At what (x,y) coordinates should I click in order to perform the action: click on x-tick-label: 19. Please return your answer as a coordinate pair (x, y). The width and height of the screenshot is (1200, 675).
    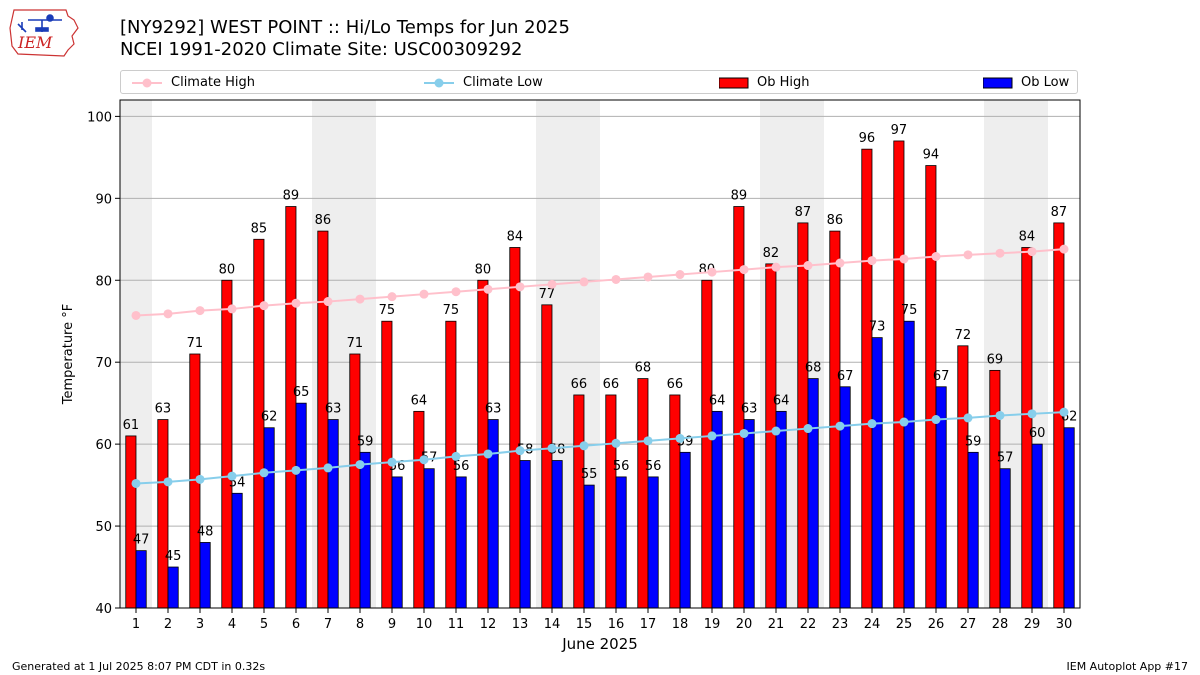
    Looking at the image, I should click on (712, 624).